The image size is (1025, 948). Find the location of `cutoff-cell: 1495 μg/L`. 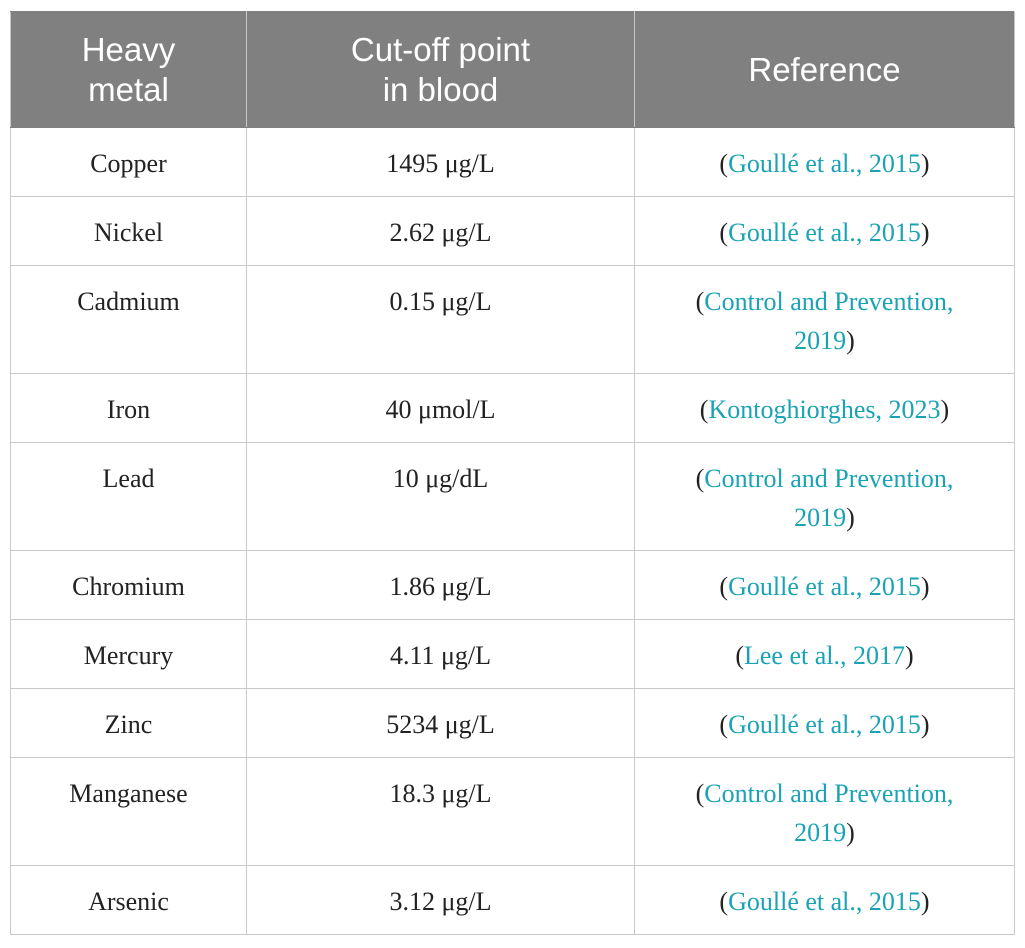

cutoff-cell: 1495 μg/L is located at coordinates (440, 162).